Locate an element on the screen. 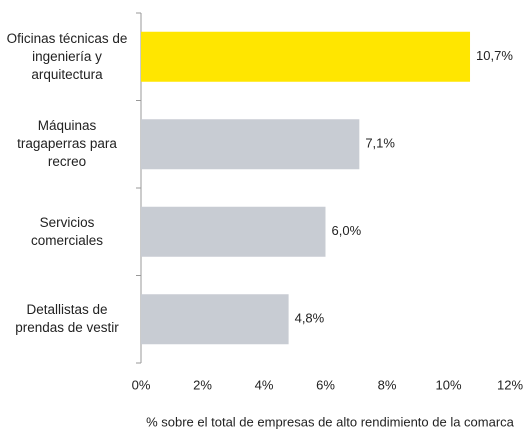  x-tick-label: 8% is located at coordinates (387, 384).